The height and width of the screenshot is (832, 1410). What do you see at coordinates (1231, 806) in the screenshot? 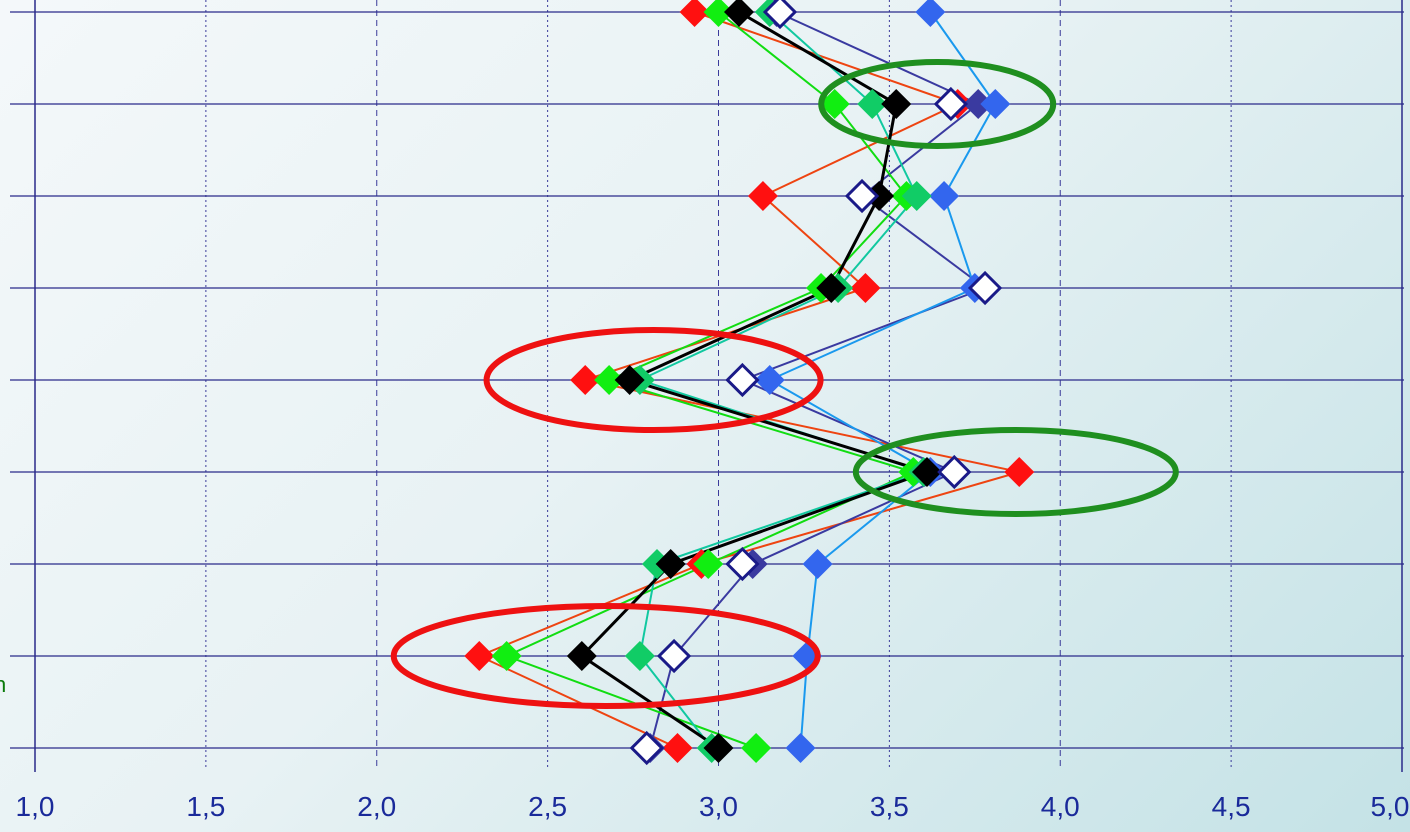
I see `x-tick-label: 4,5` at bounding box center [1231, 806].